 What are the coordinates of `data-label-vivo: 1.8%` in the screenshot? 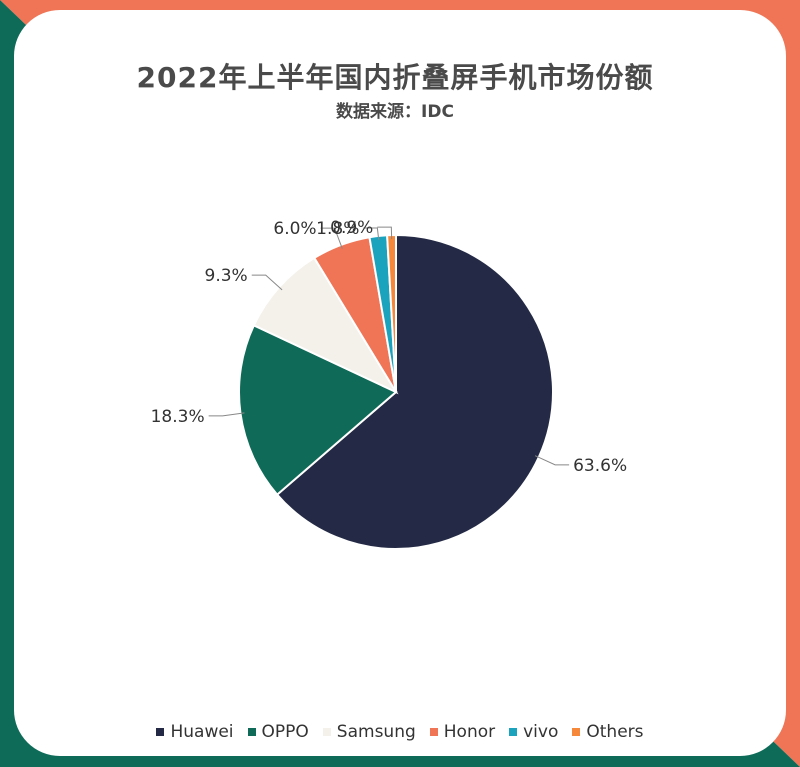 It's located at (337, 229).